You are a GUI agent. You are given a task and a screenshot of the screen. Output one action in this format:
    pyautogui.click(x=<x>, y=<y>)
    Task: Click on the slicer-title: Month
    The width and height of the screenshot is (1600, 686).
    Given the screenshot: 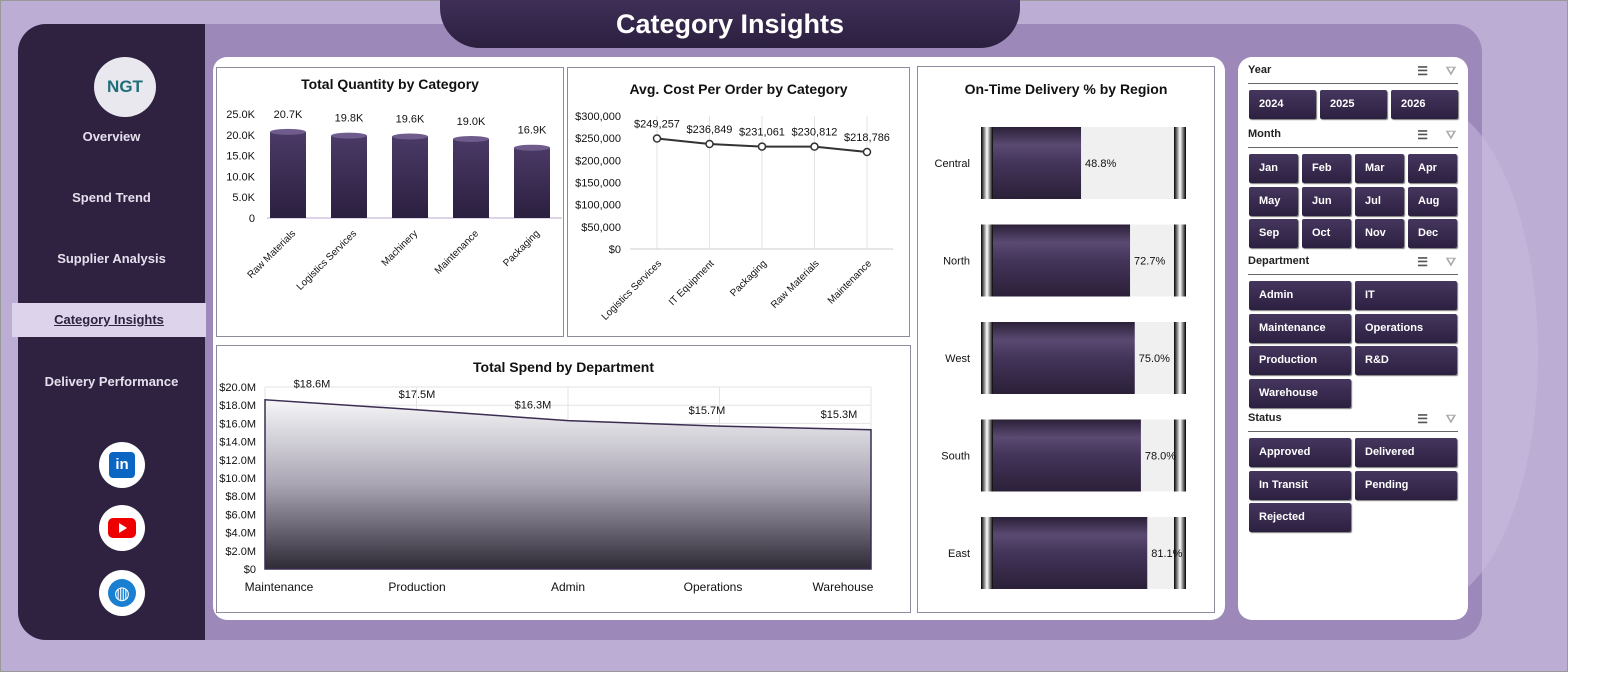 What is the action you would take?
    pyautogui.click(x=1264, y=134)
    